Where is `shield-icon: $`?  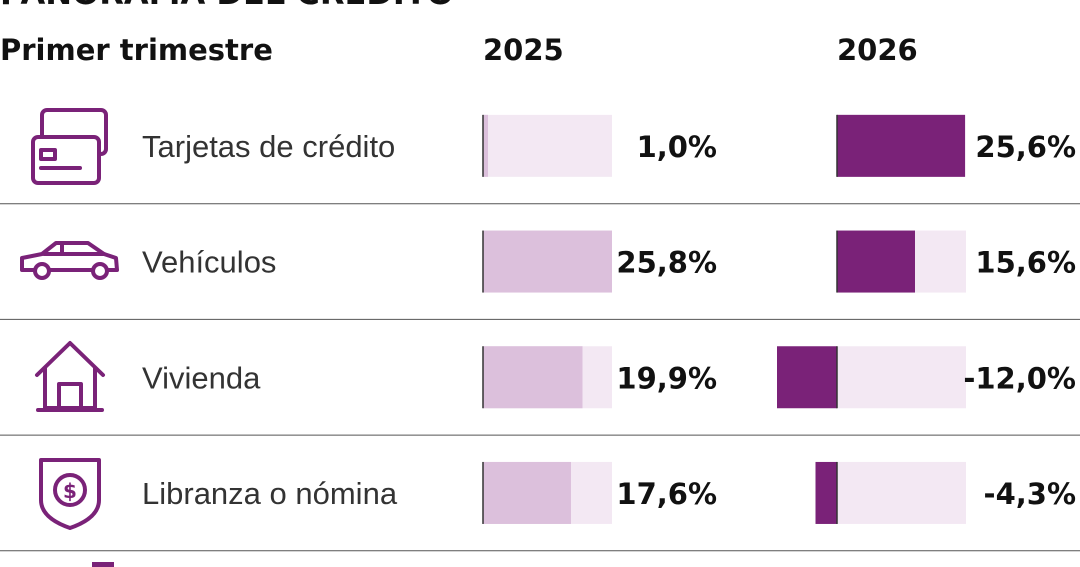 shield-icon: $ is located at coordinates (70, 494).